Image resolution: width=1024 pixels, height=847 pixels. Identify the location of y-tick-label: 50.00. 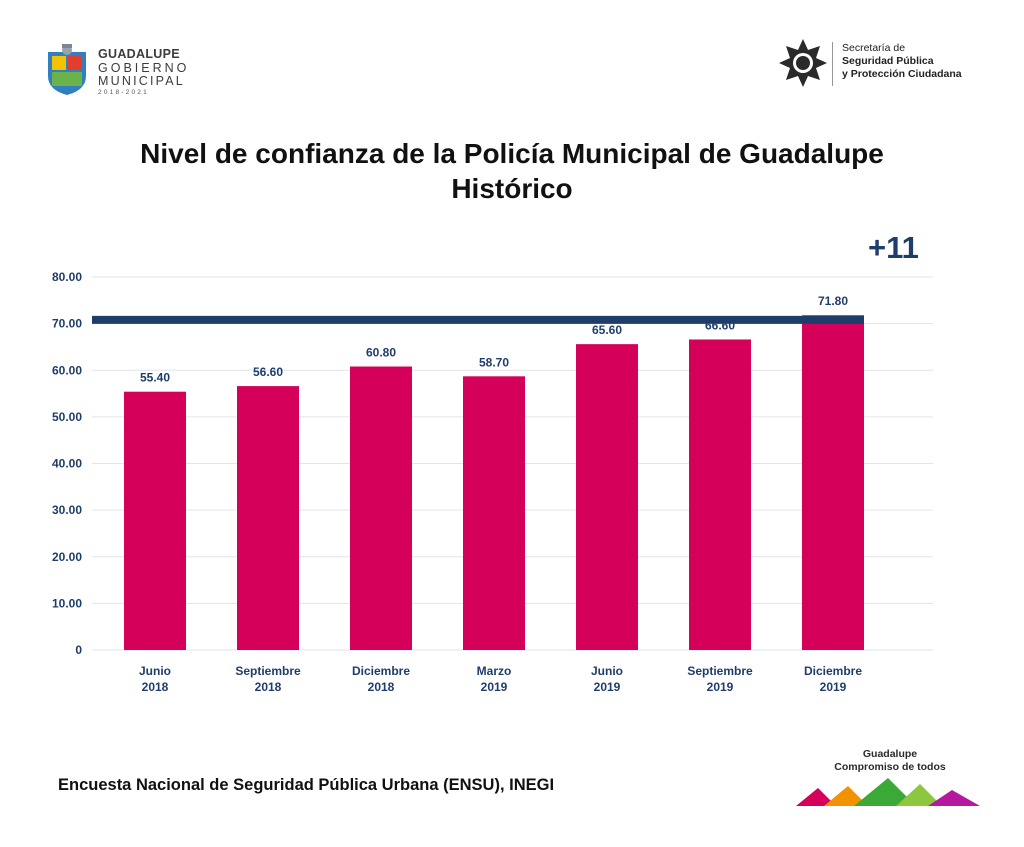
(67, 417).